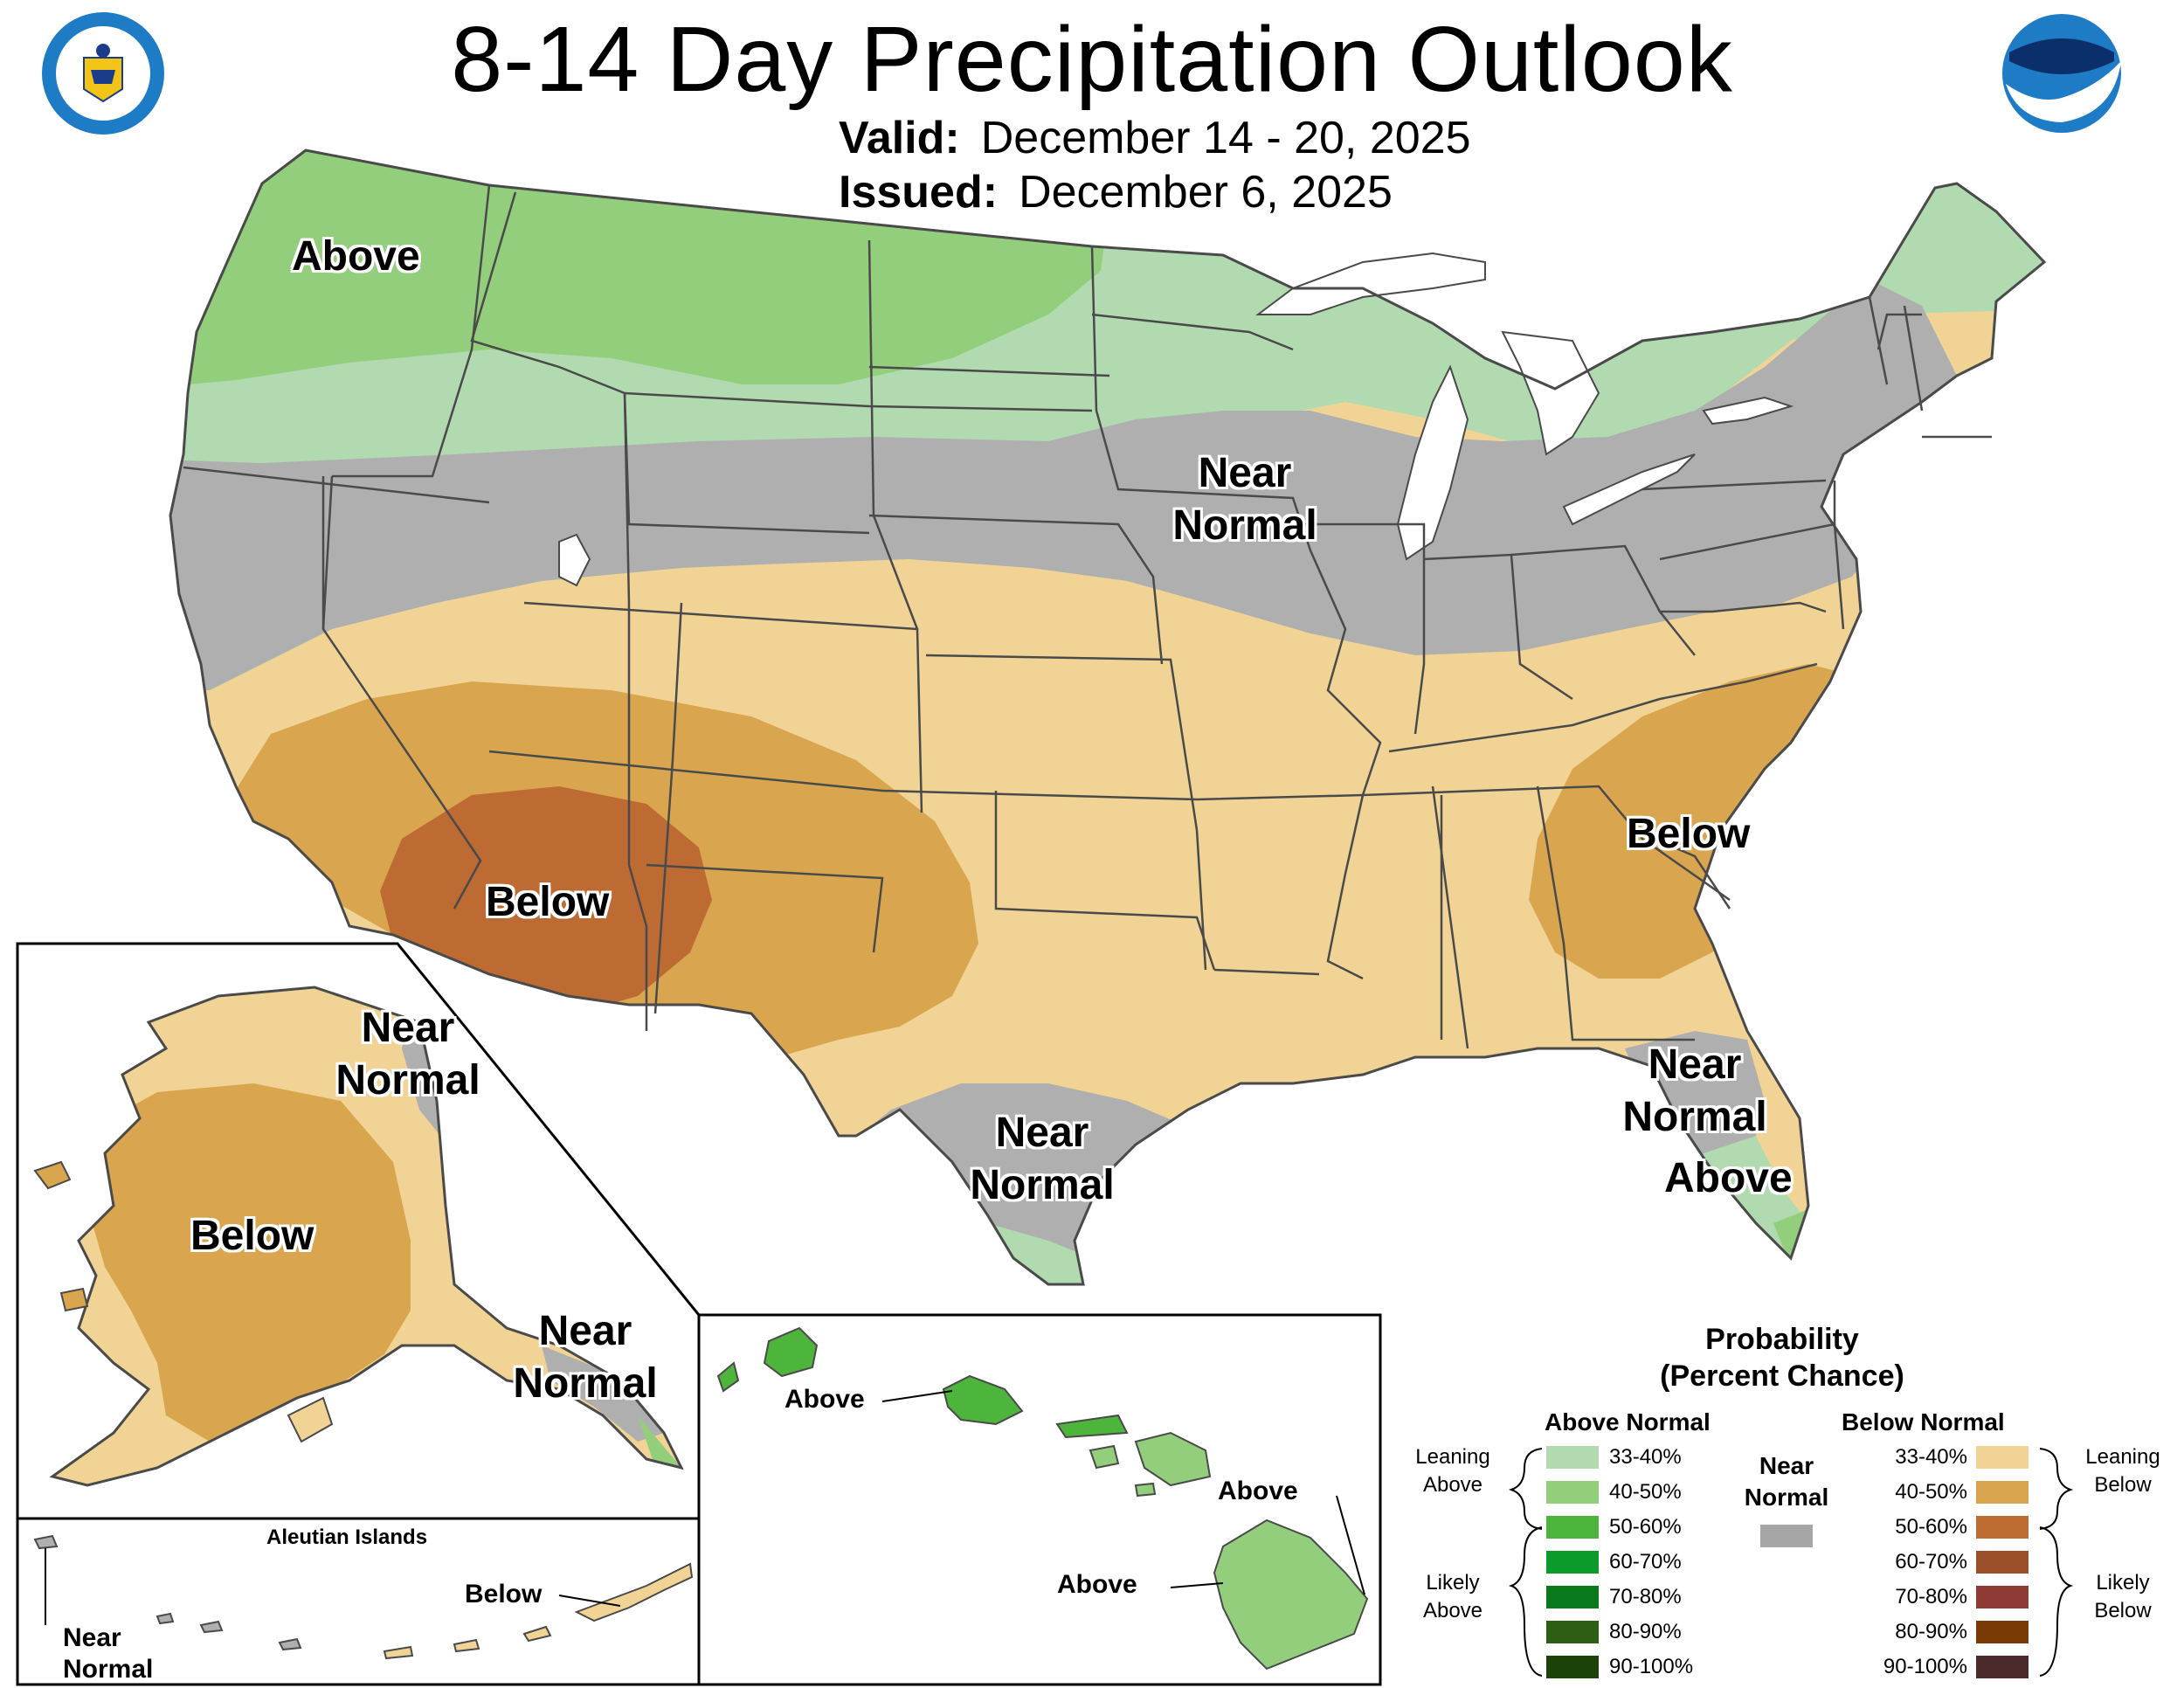 The width and height of the screenshot is (2184, 1688). What do you see at coordinates (1645, 1596) in the screenshot?
I see `legend-label-above-4: 70-80%` at bounding box center [1645, 1596].